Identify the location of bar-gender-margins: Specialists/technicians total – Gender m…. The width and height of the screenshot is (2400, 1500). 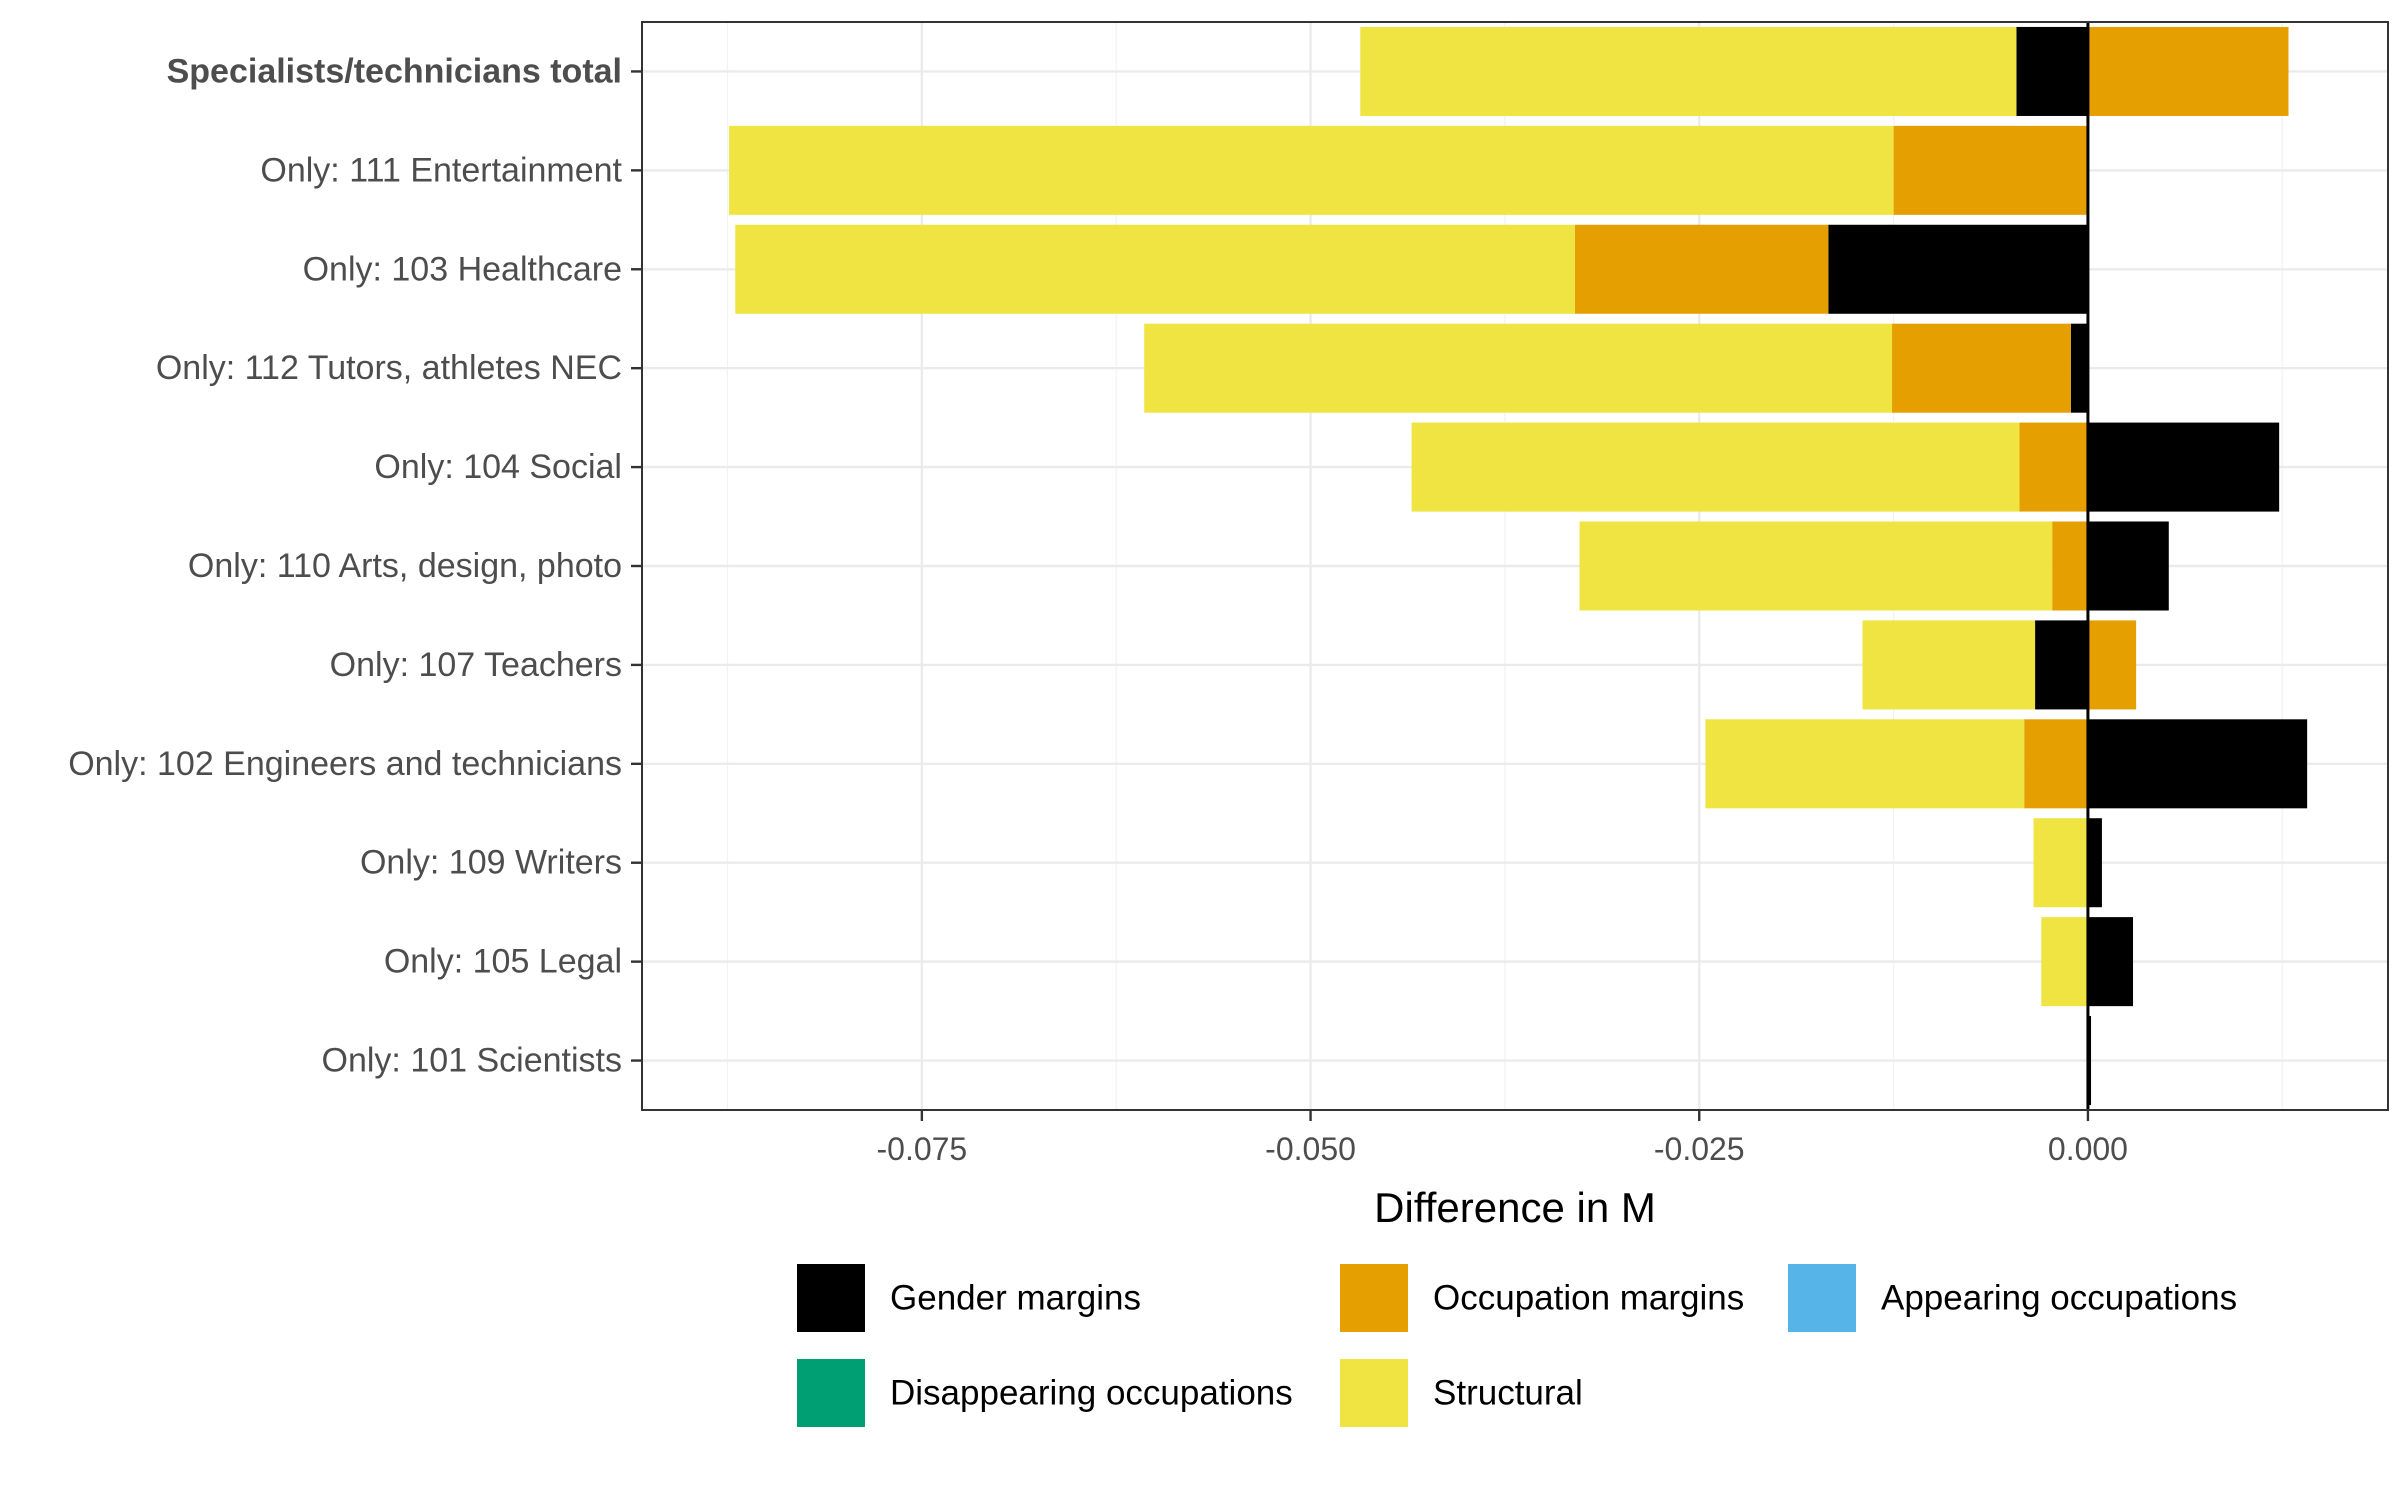
(2052, 71).